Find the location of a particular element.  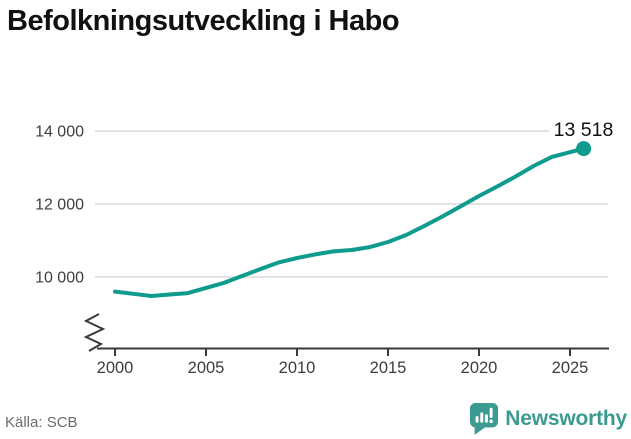

bar-tall is located at coordinates (482, 417).